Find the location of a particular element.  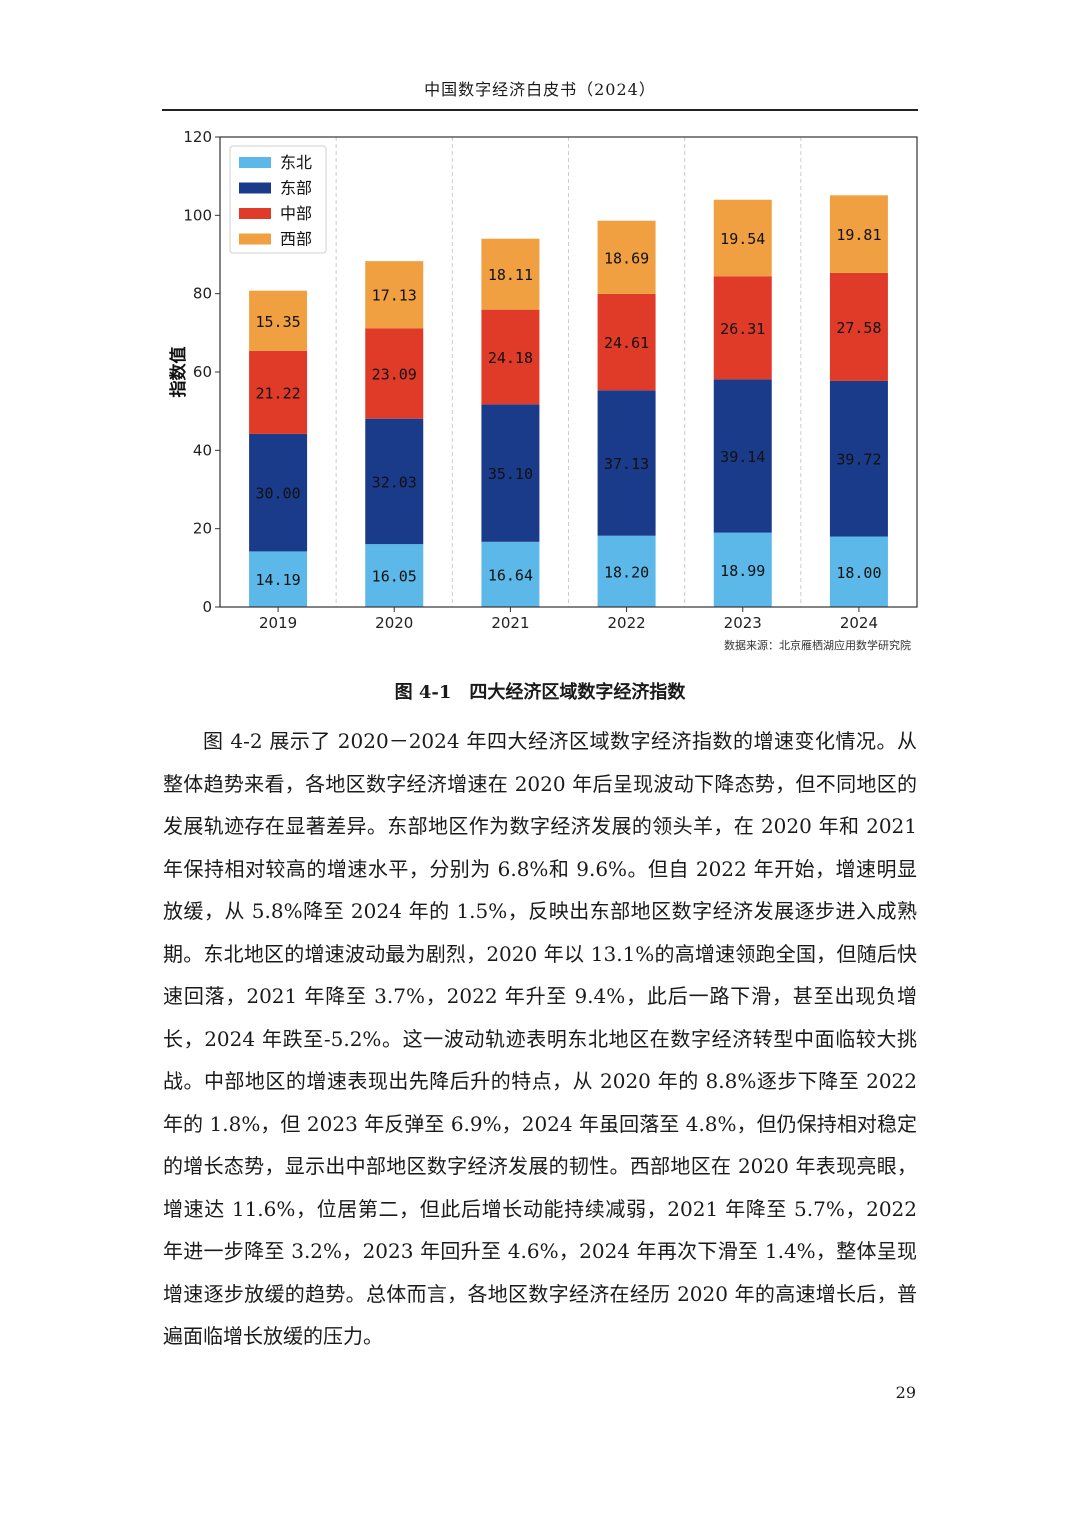

bar-value-label: 37.13 is located at coordinates (626, 464).